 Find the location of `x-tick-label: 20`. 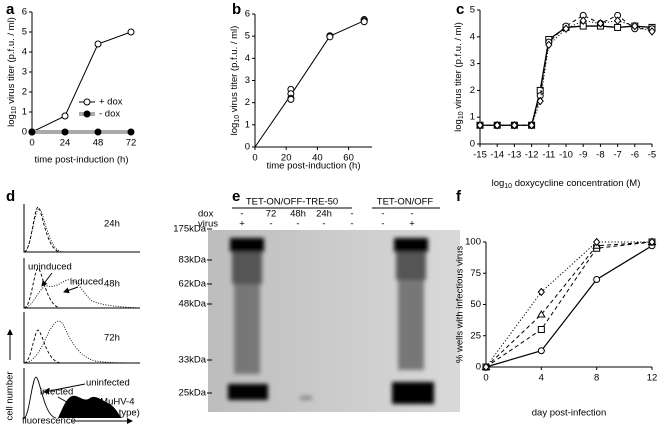

x-tick-label: 20 is located at coordinates (286, 158).